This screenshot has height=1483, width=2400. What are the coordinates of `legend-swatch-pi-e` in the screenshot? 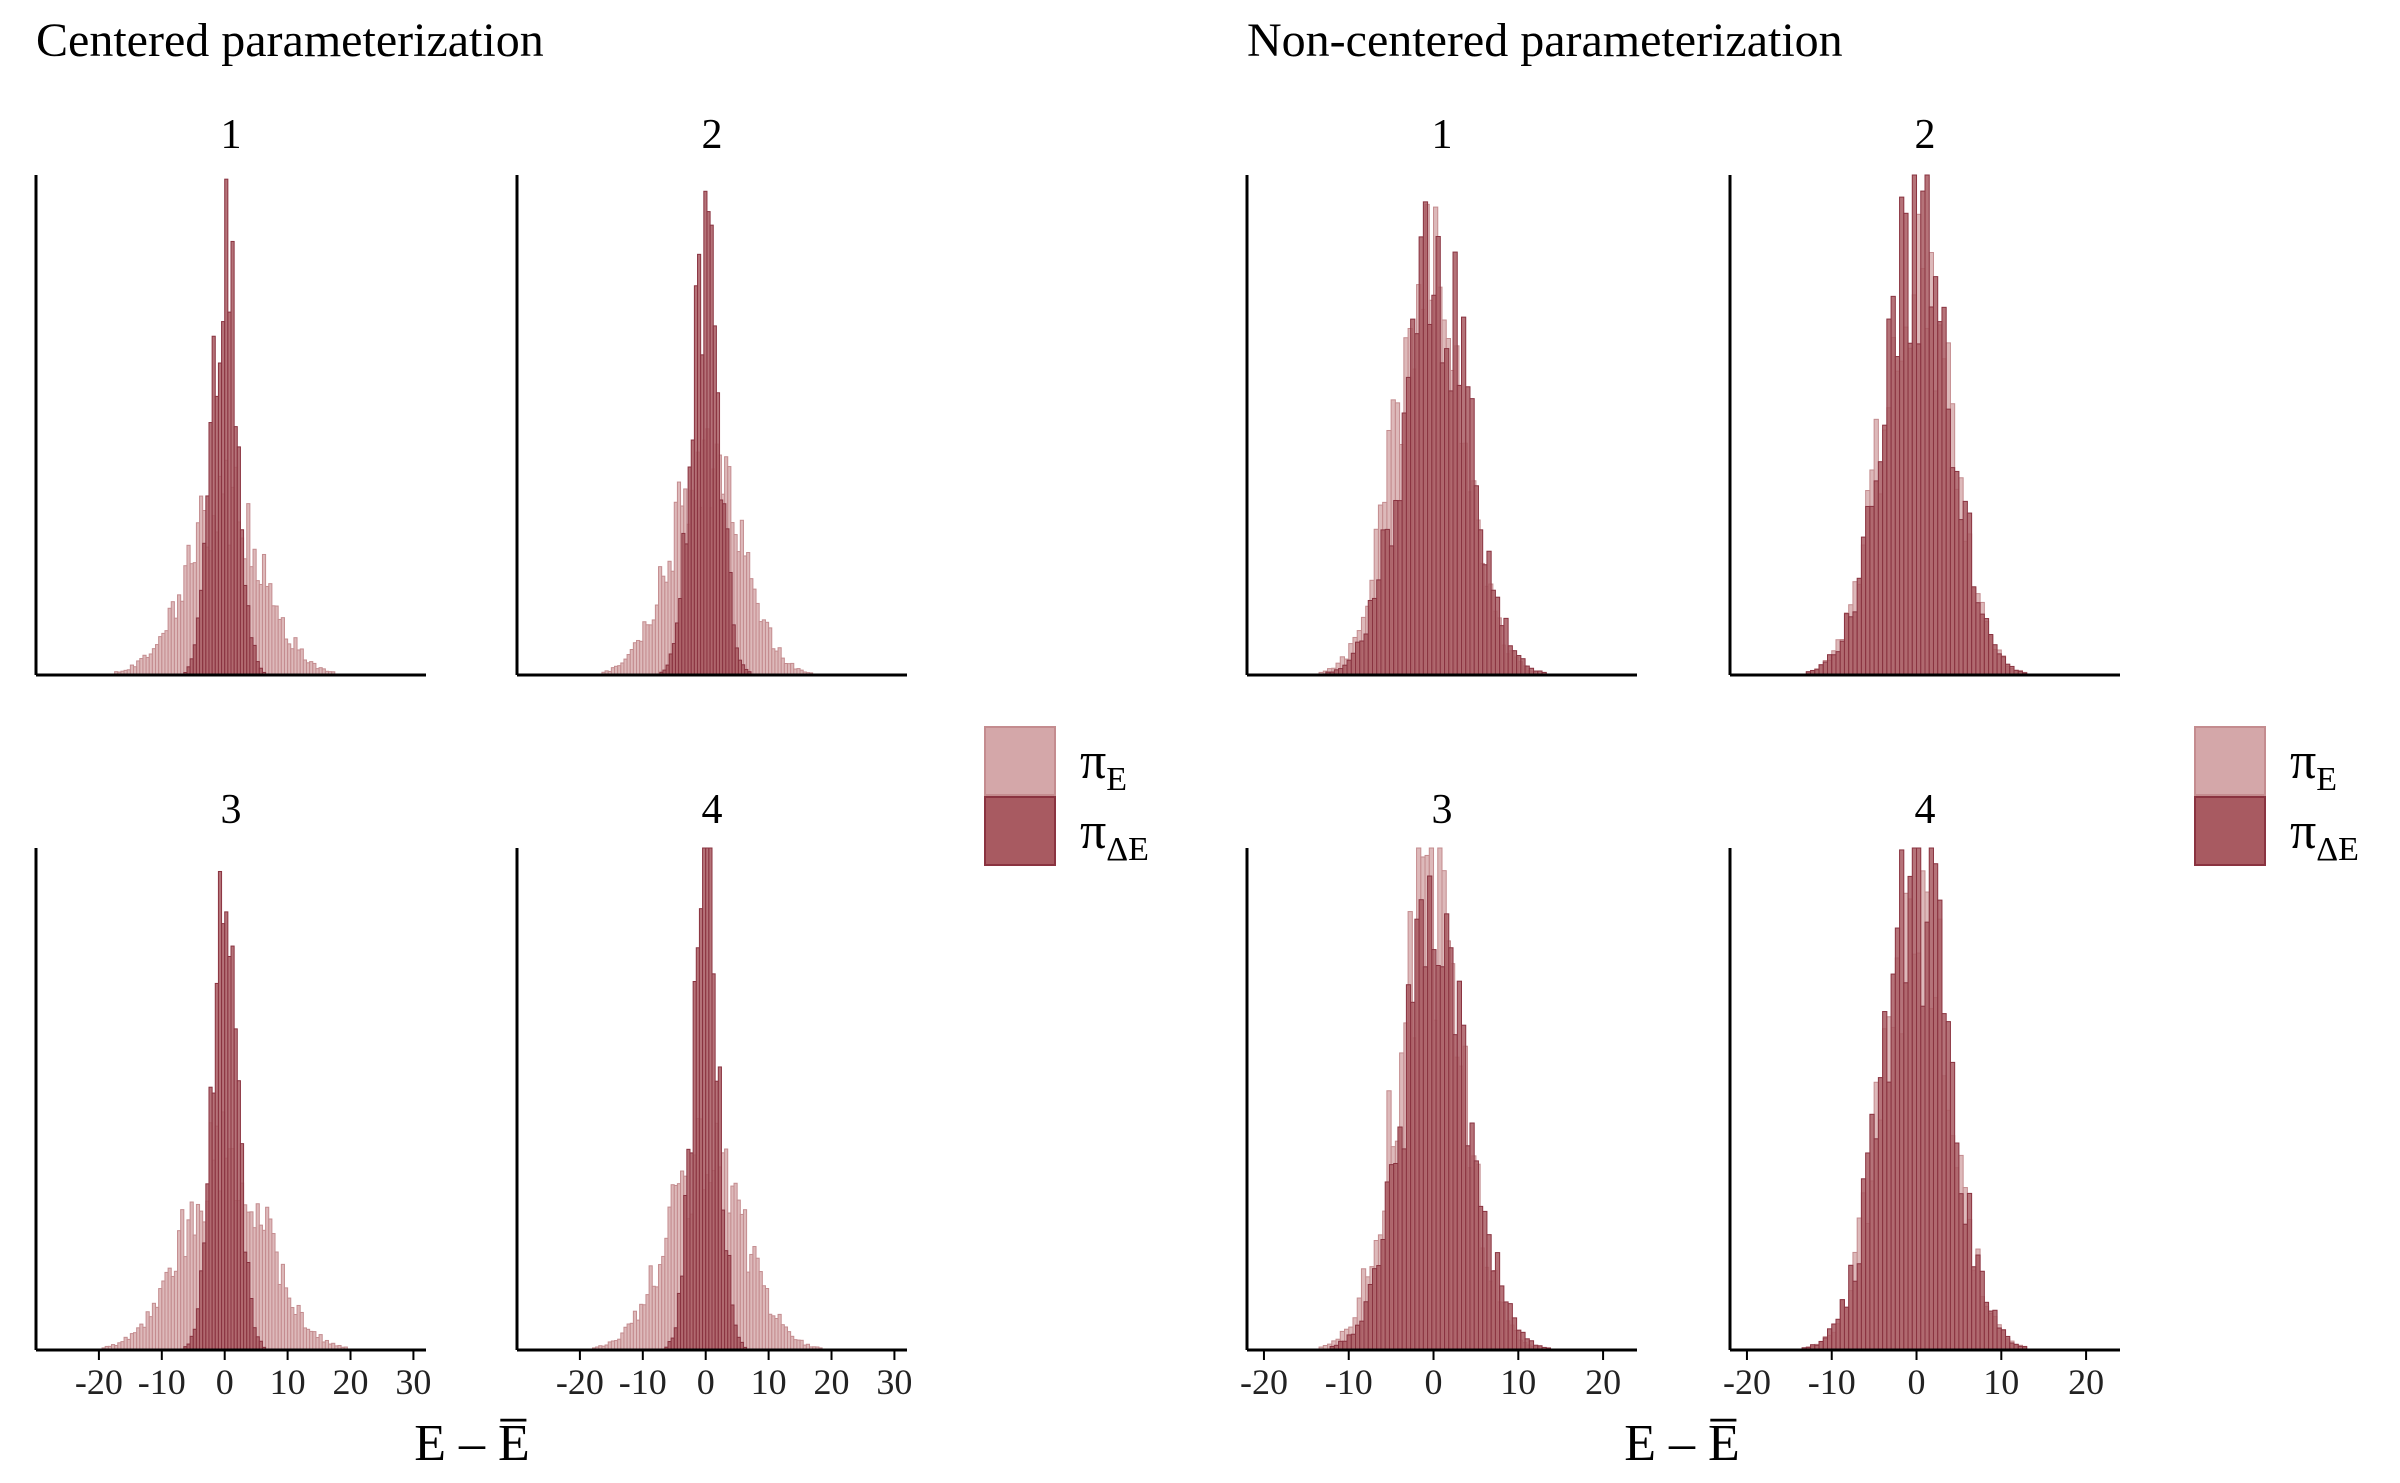 It's located at (1020, 761).